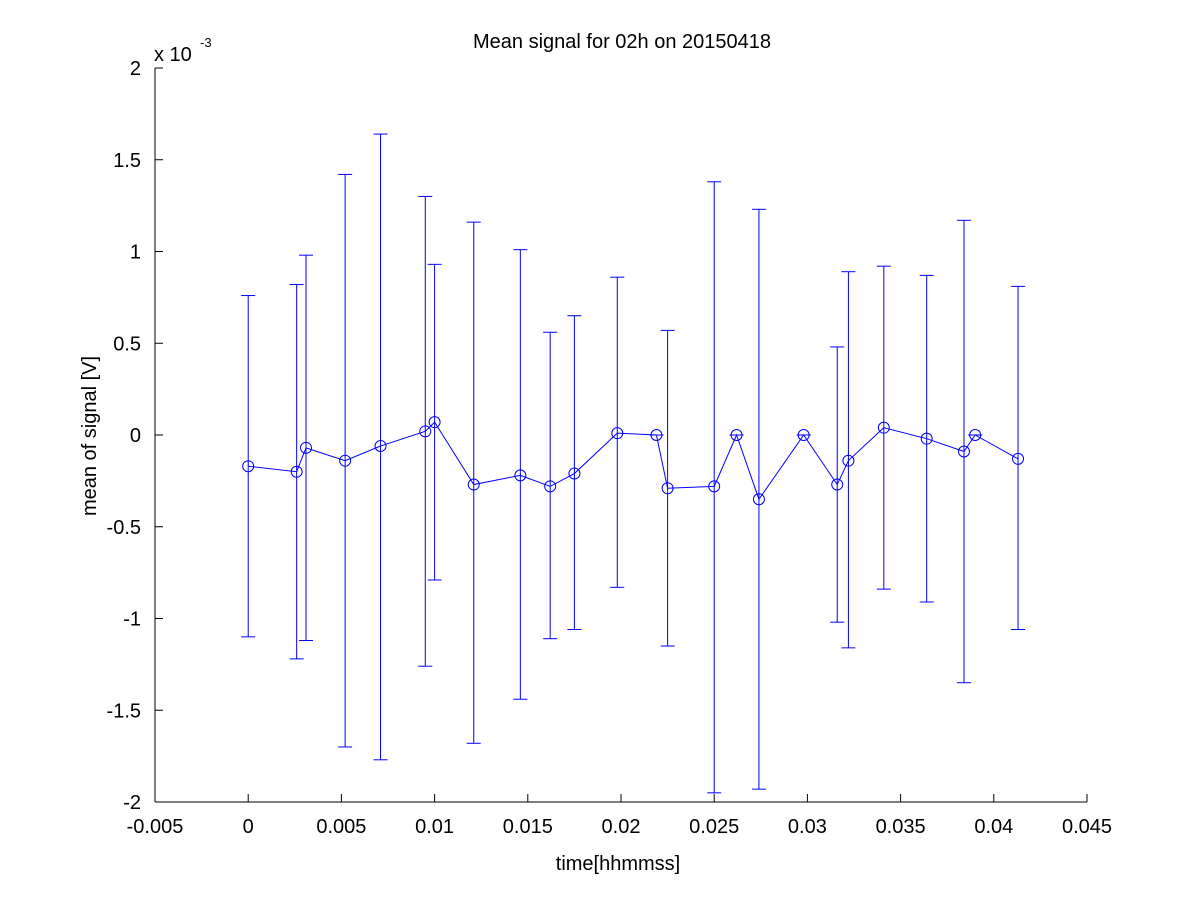 The width and height of the screenshot is (1200, 901). What do you see at coordinates (124, 711) in the screenshot?
I see `y-tick-label: -1.5` at bounding box center [124, 711].